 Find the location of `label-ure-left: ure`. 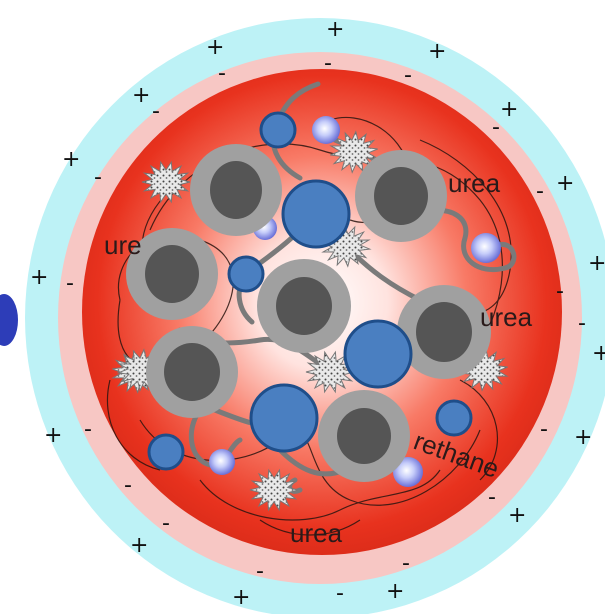

label-ure-left: ure is located at coordinates (123, 245).